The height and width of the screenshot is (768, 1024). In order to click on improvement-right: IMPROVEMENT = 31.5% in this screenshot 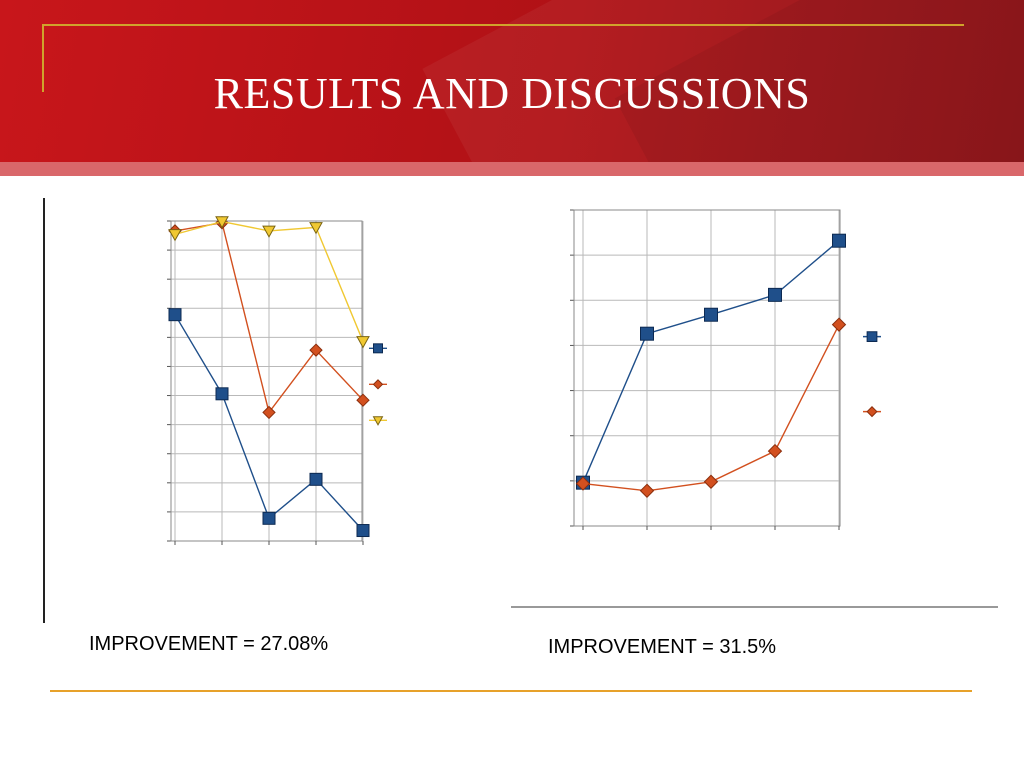, I will do `click(662, 647)`.